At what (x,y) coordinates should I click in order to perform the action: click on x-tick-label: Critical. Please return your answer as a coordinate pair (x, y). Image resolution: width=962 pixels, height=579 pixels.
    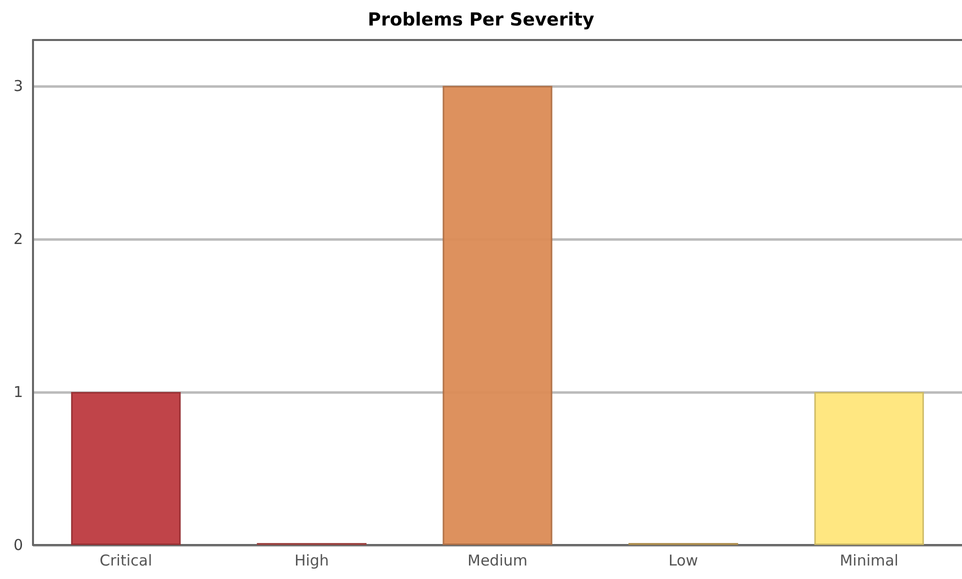
    Looking at the image, I should click on (126, 561).